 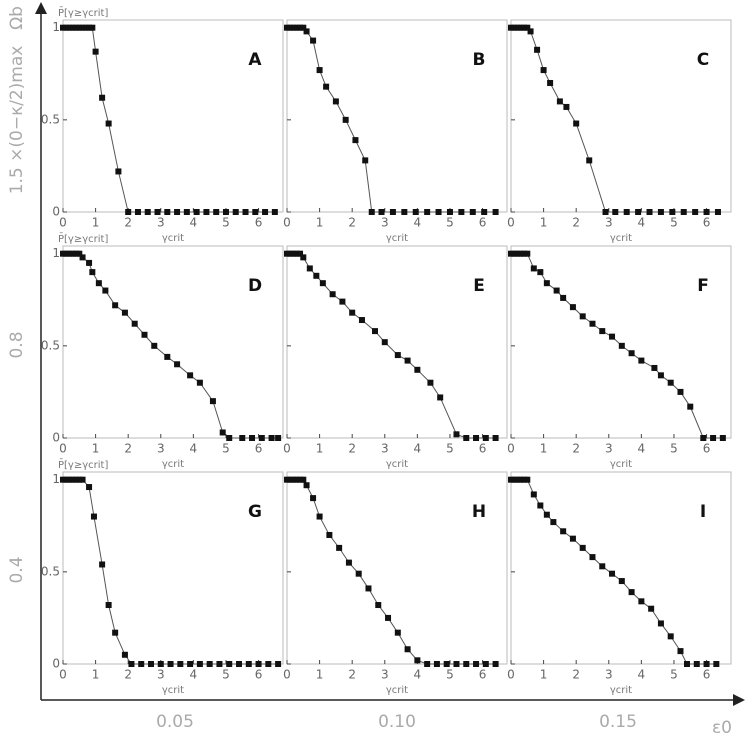 I want to click on x-tick-label: 4, so click(x=194, y=675).